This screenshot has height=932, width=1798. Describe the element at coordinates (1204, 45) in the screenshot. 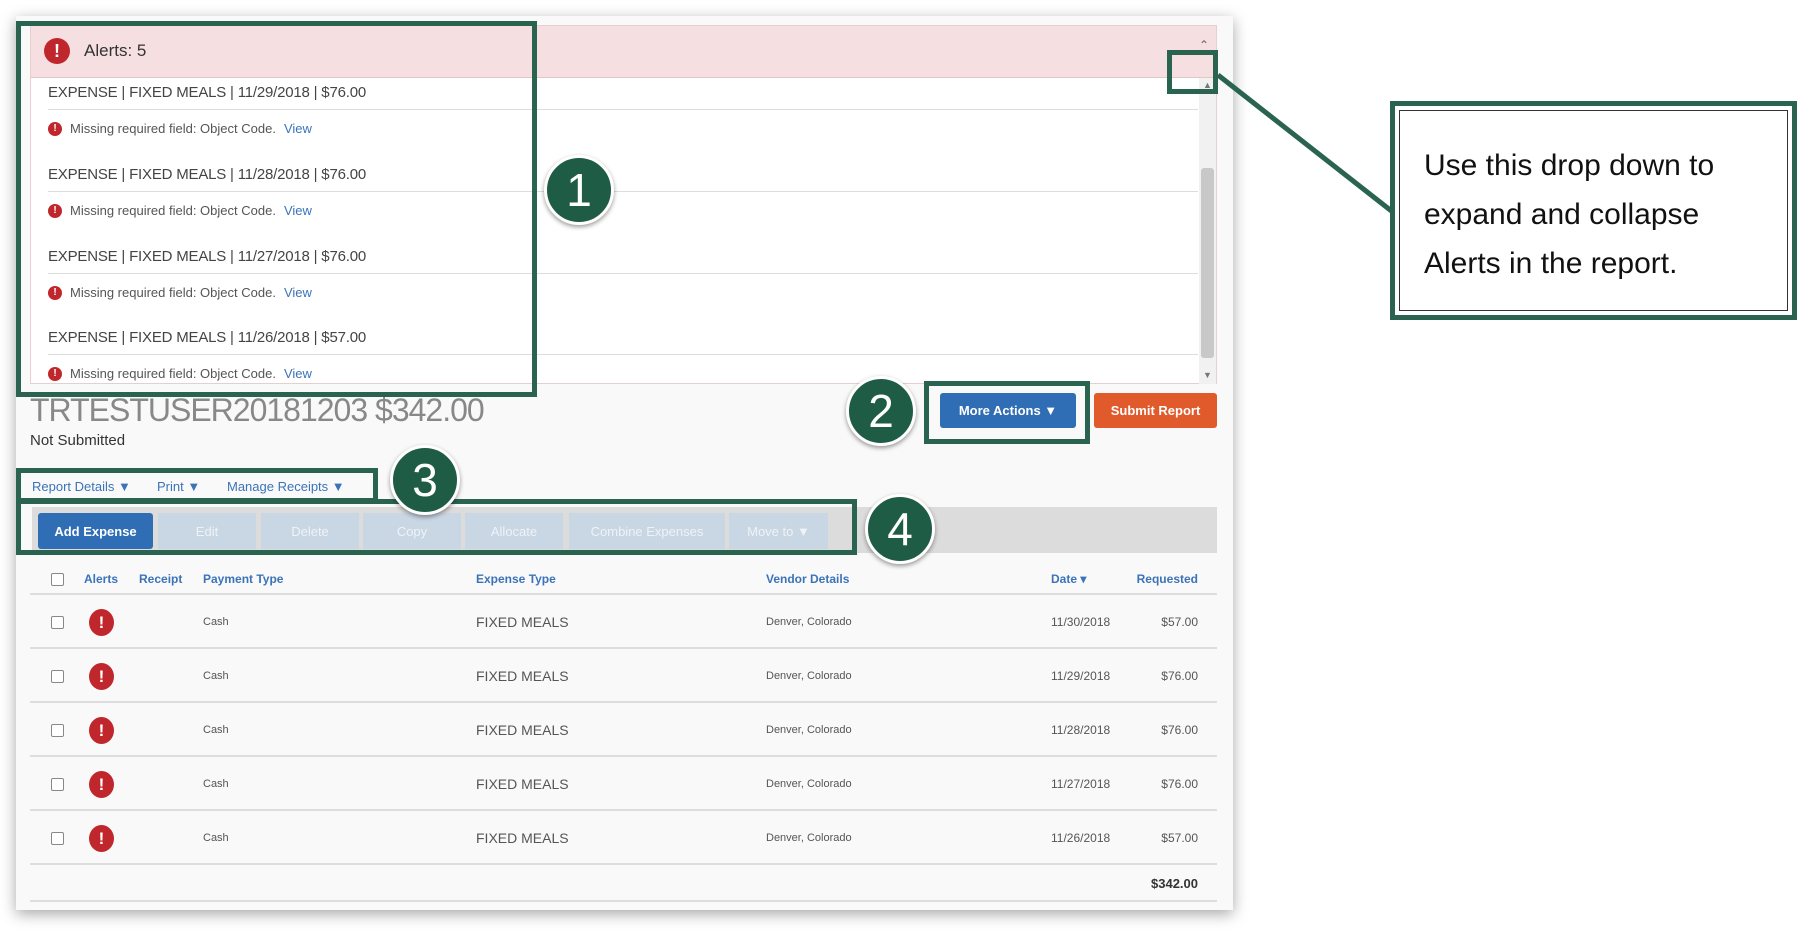

I see `collapse-toggle-icon: ⌃` at that location.